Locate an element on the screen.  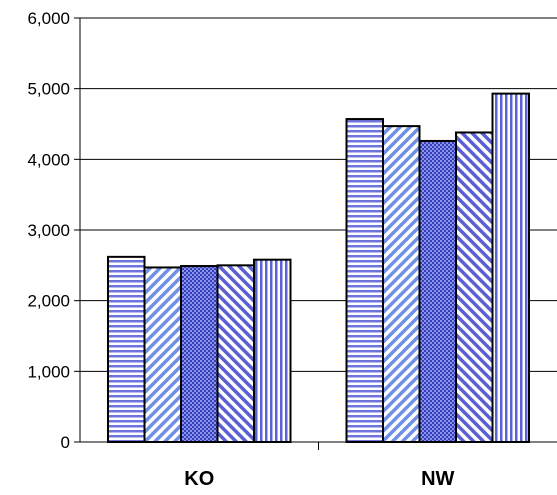
y-tick-label: 6,000 is located at coordinates (48, 18).